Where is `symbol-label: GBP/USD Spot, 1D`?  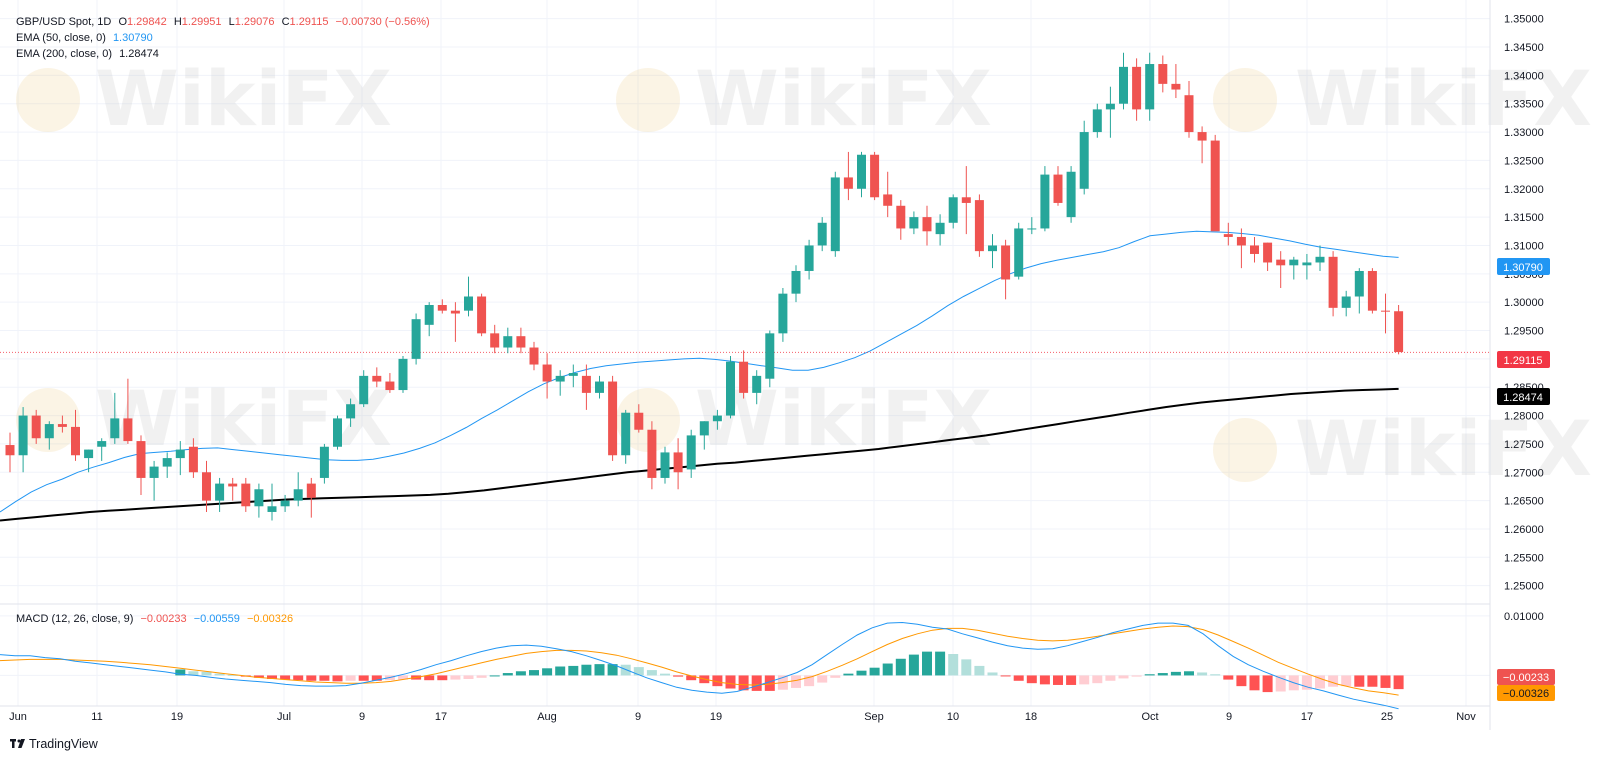 symbol-label: GBP/USD Spot, 1D is located at coordinates (63, 22).